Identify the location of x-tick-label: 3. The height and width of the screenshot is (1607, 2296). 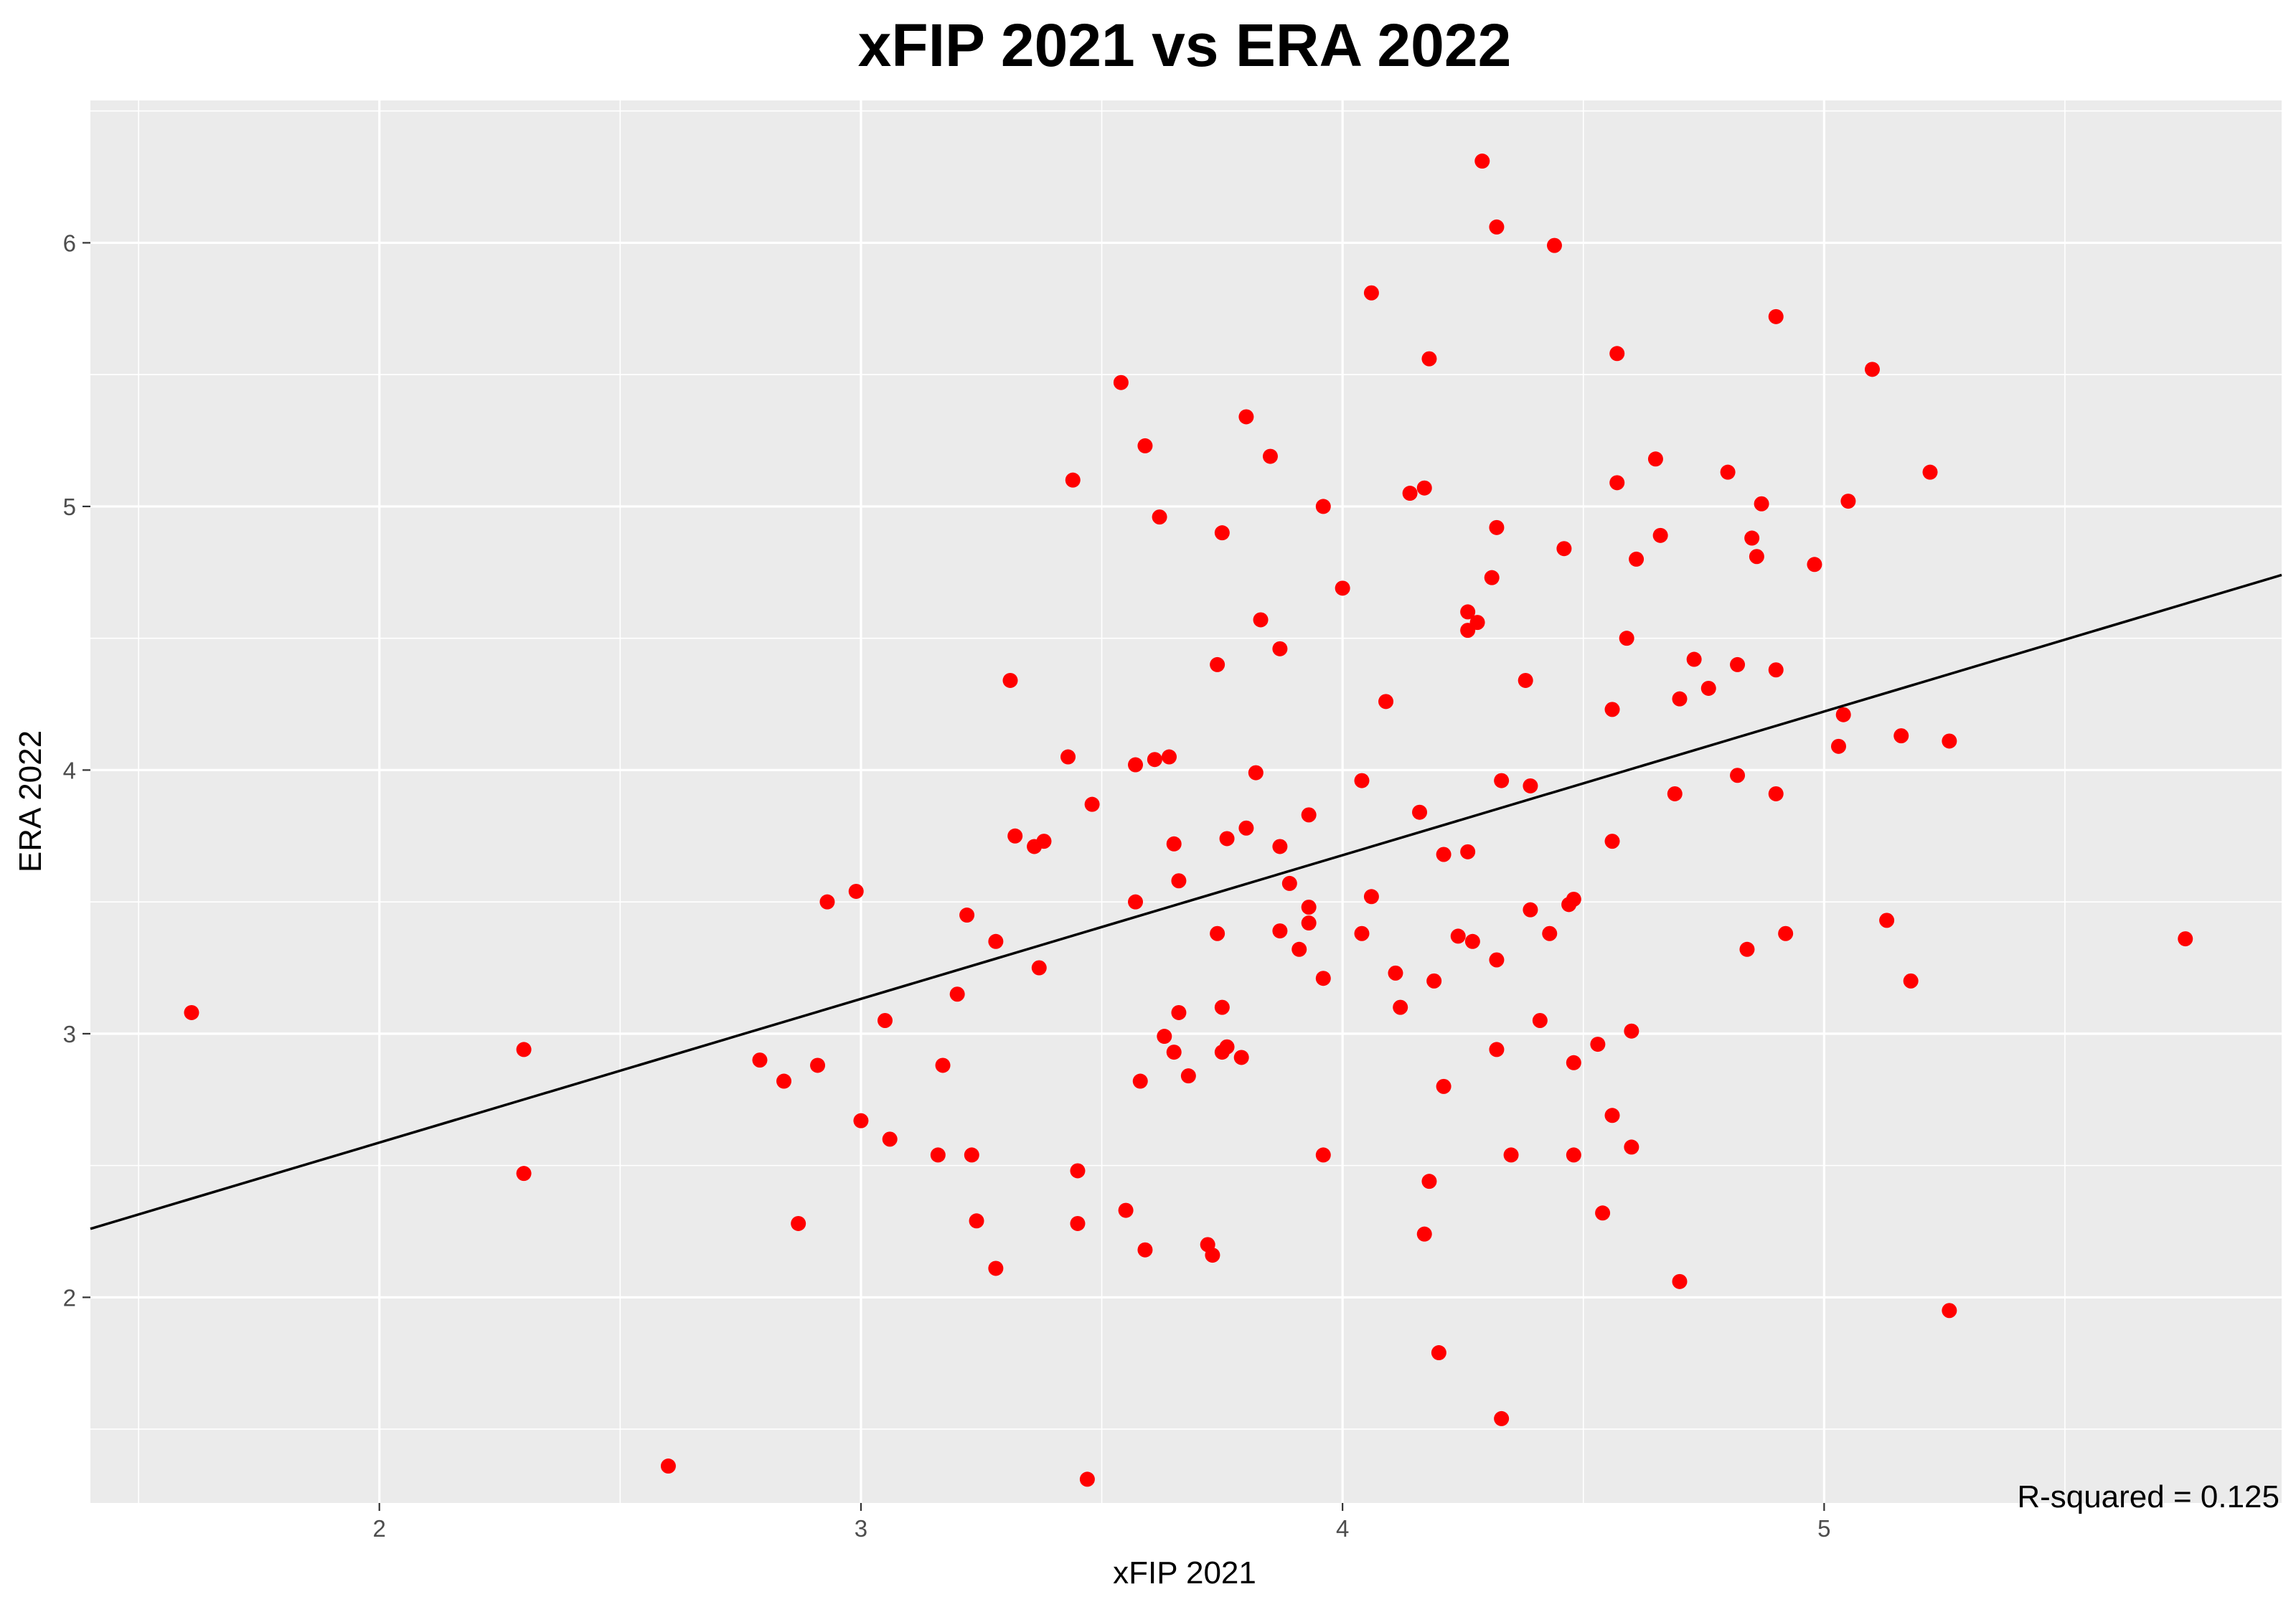
(861, 1528).